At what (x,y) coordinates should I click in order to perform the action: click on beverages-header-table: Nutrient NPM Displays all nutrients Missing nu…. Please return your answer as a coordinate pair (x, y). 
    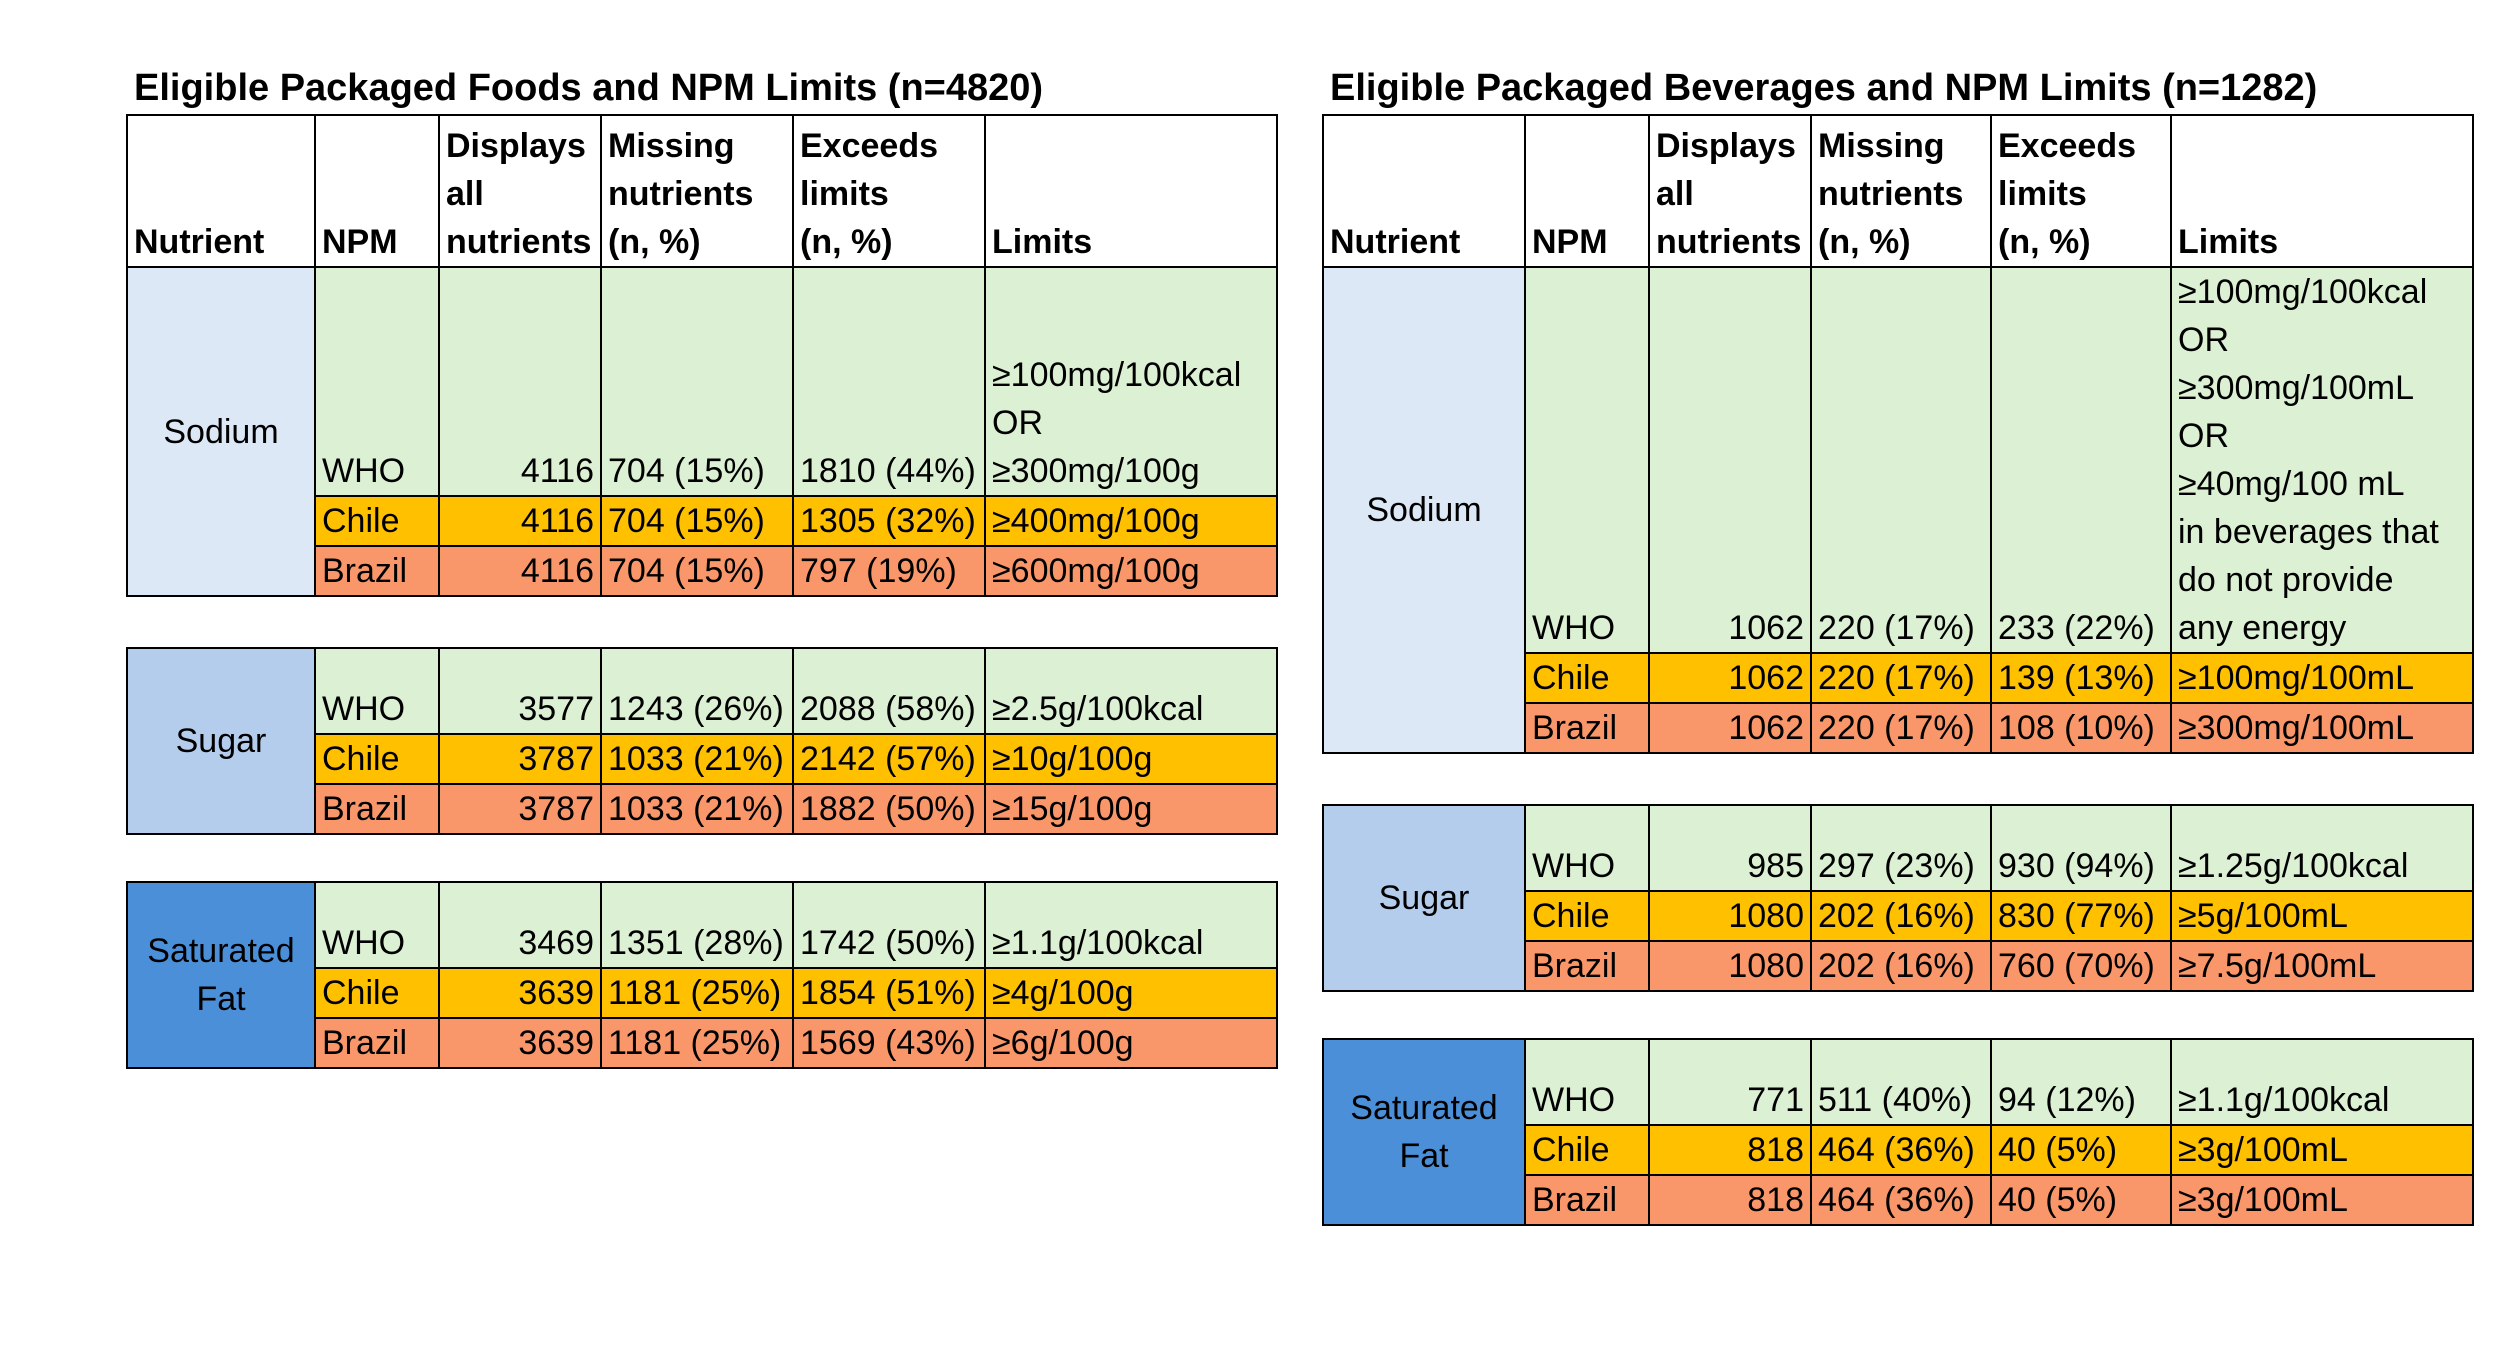
    Looking at the image, I should click on (1898, 191).